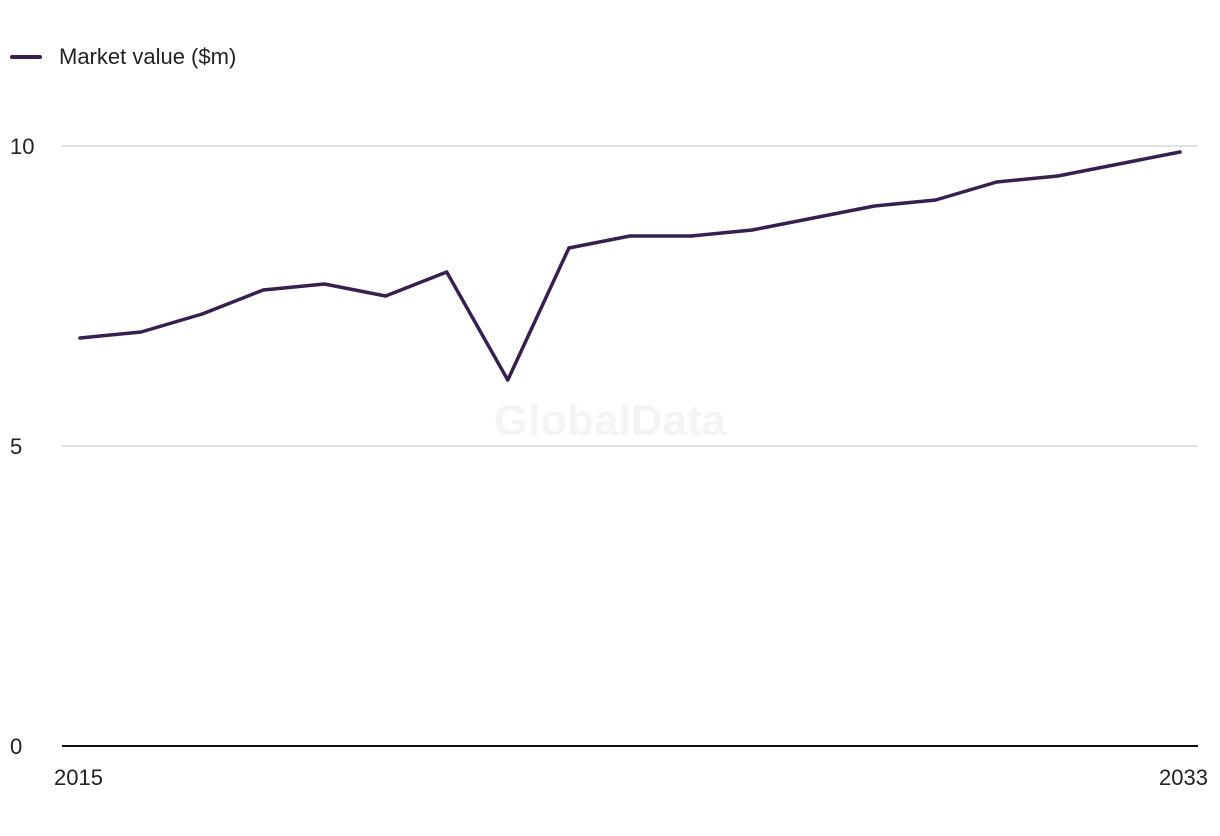 This screenshot has width=1220, height=836. Describe the element at coordinates (324, 284) in the screenshot. I see `data-point-2019` at that location.